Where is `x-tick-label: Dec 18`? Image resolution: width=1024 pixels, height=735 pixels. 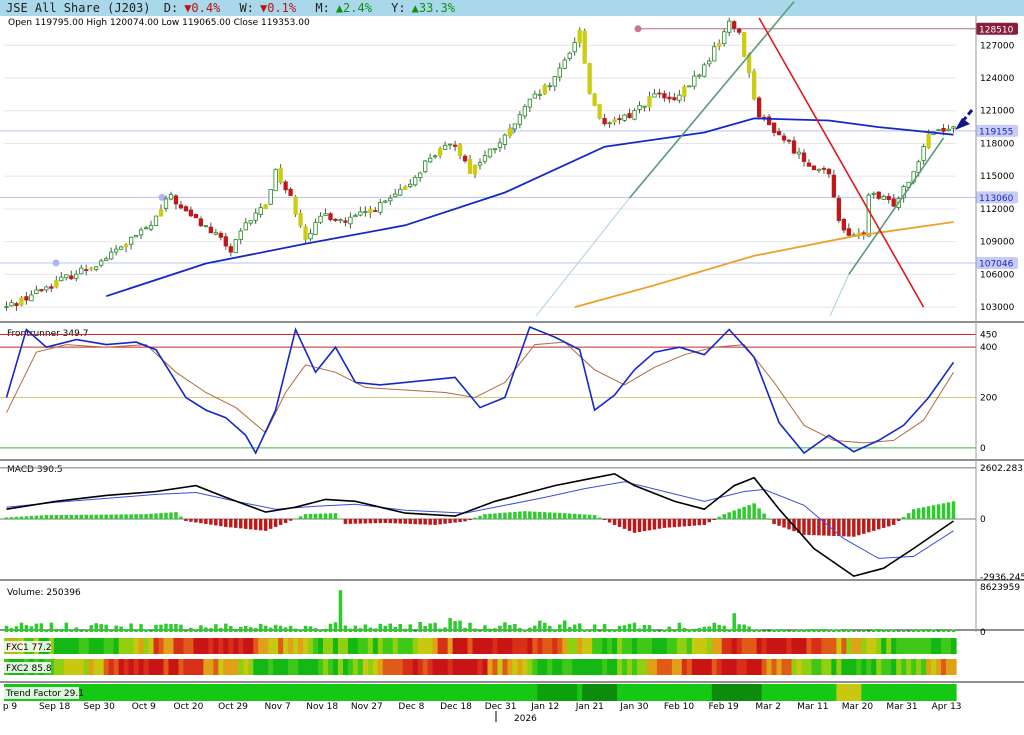 x-tick-label: Dec 18 is located at coordinates (456, 707).